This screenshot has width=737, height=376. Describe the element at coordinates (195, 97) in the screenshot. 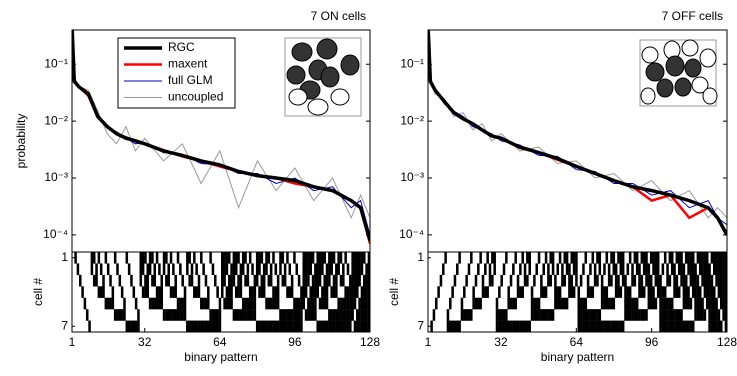

I see `legend-label: uncoupled` at that location.